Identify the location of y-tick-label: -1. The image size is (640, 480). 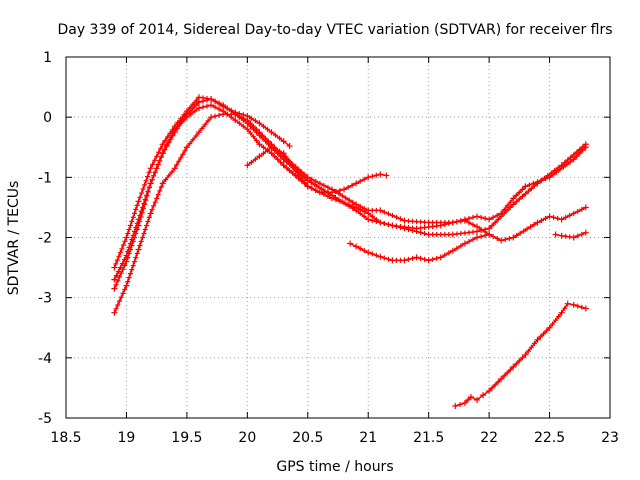
(45, 178).